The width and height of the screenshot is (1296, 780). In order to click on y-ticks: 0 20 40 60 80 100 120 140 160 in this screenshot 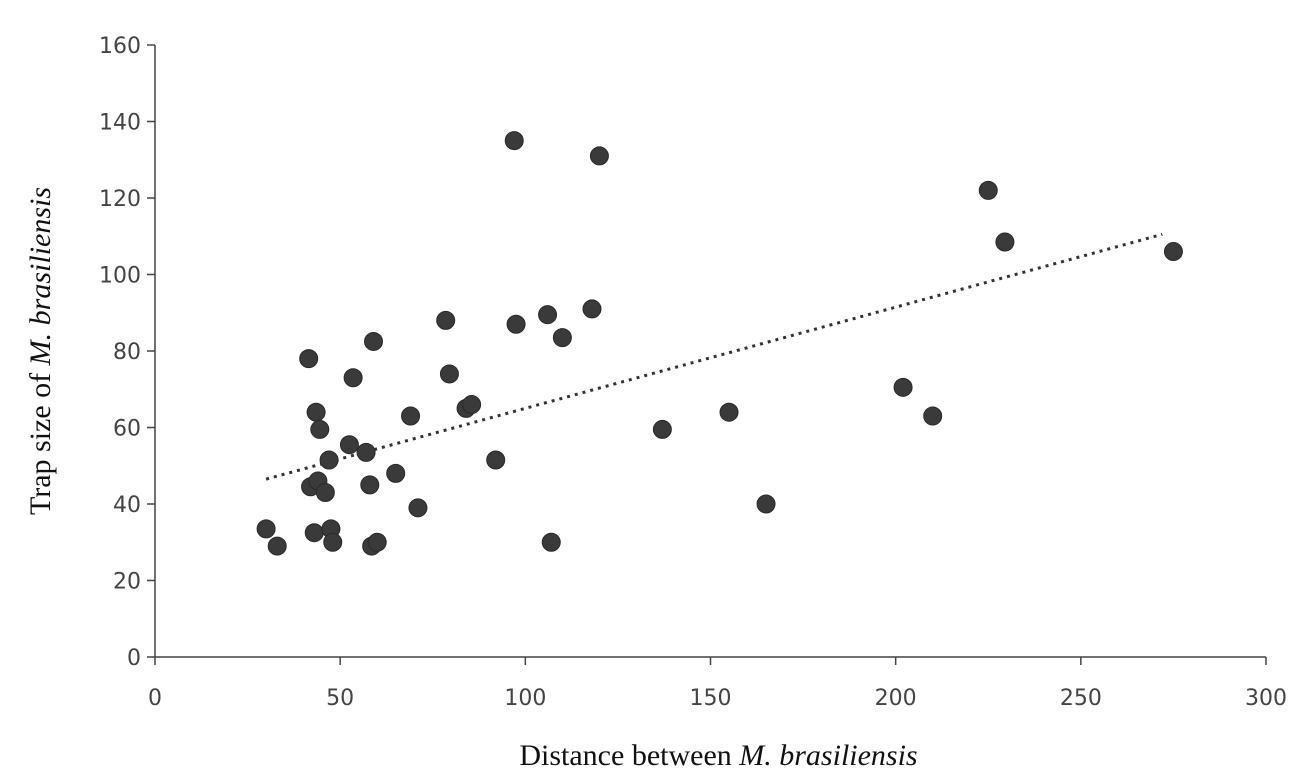, I will do `click(127, 352)`.